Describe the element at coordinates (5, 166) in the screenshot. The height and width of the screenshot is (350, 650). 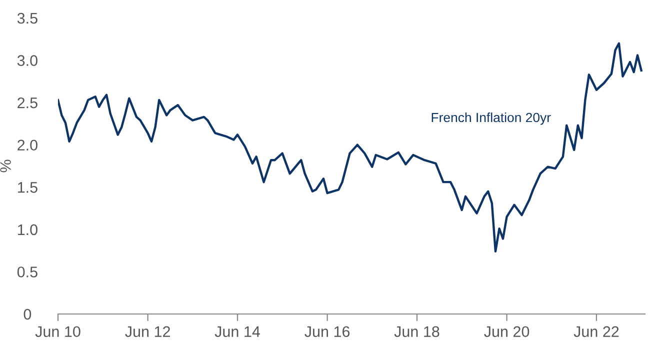
I see `y-axis-title: %` at that location.